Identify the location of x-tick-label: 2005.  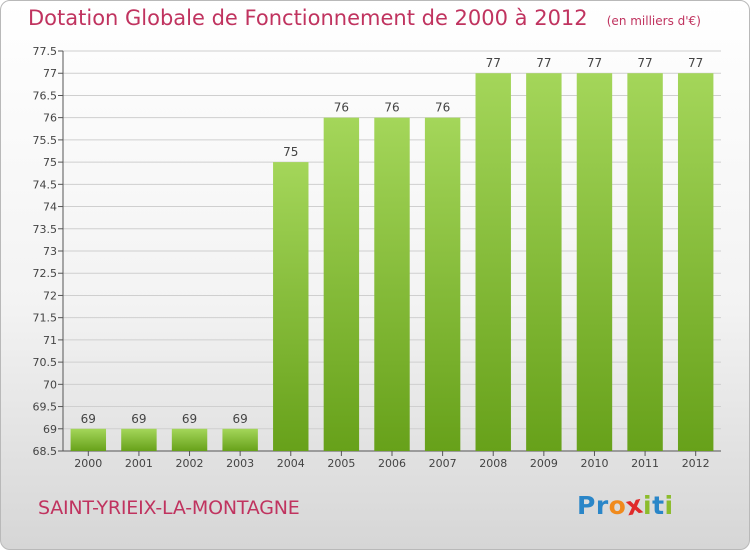
(341, 463).